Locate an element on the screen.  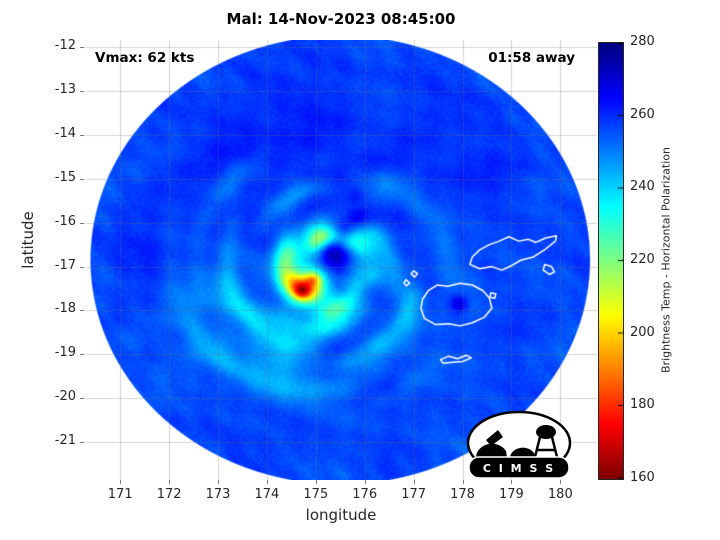
y-tick-label: -14 is located at coordinates (65, 133).